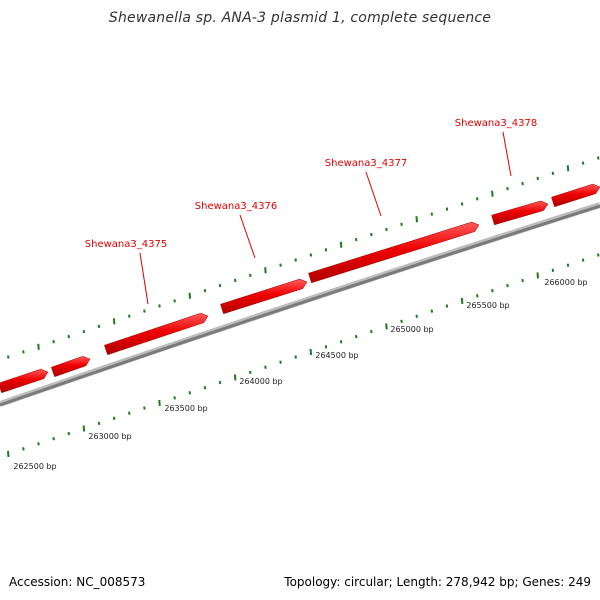 This screenshot has height=600, width=600. Describe the element at coordinates (487, 305) in the screenshot. I see `bp-coordinate-label: 265500 bp` at that location.